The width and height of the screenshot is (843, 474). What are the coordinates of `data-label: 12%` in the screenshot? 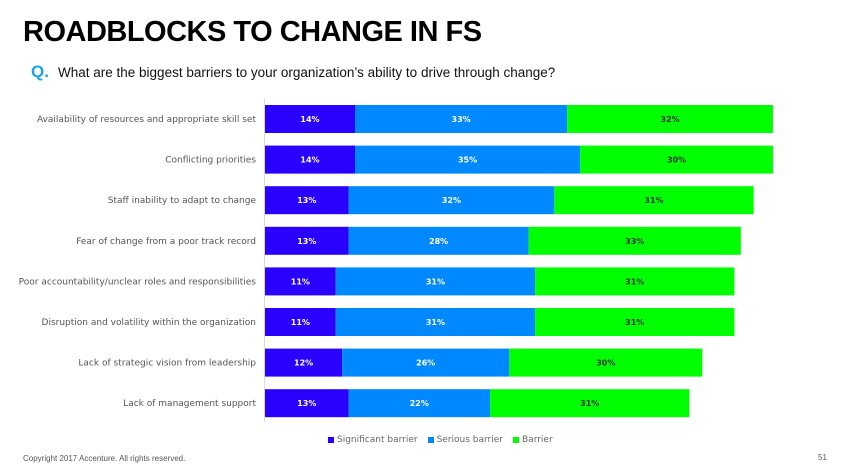 It's located at (303, 363).